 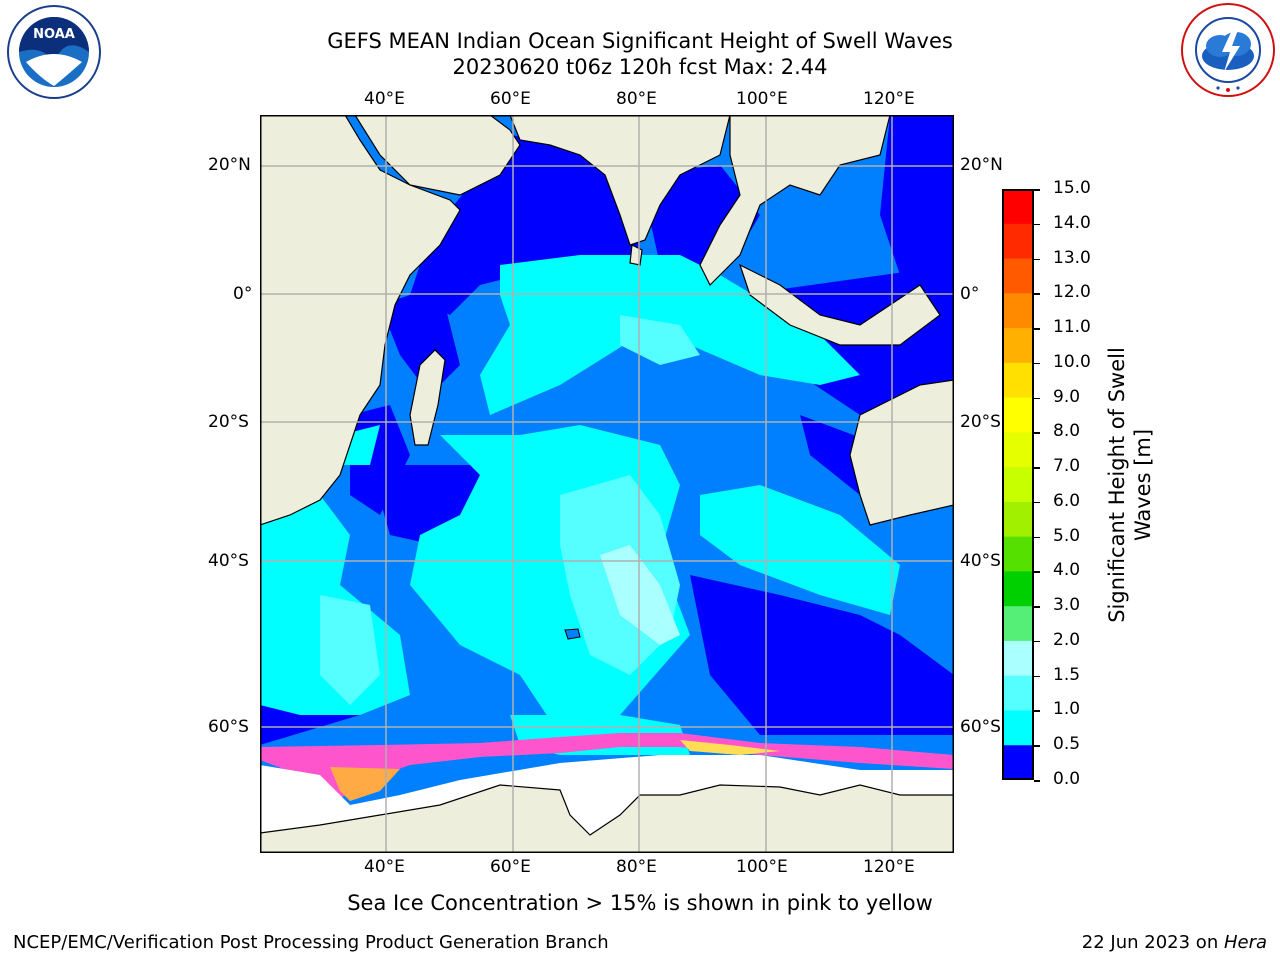 What do you see at coordinates (607, 818) in the screenshot?
I see `antarctica-land` at bounding box center [607, 818].